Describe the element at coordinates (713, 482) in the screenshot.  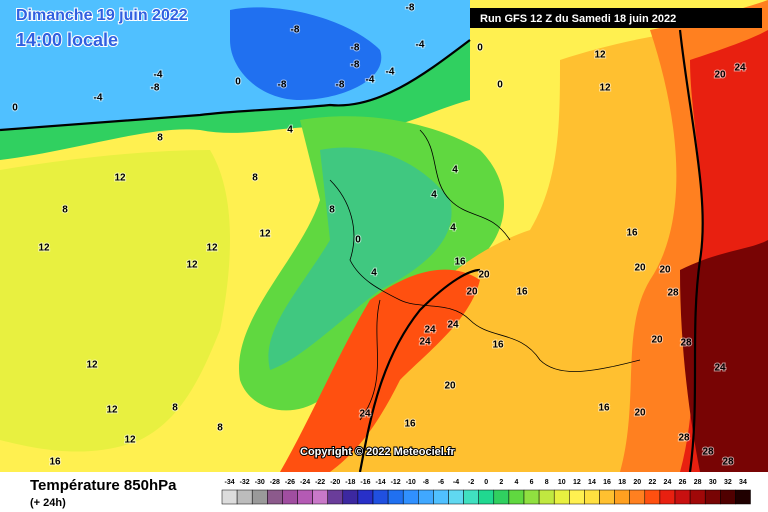
I see `scale-label: 30` at that location.